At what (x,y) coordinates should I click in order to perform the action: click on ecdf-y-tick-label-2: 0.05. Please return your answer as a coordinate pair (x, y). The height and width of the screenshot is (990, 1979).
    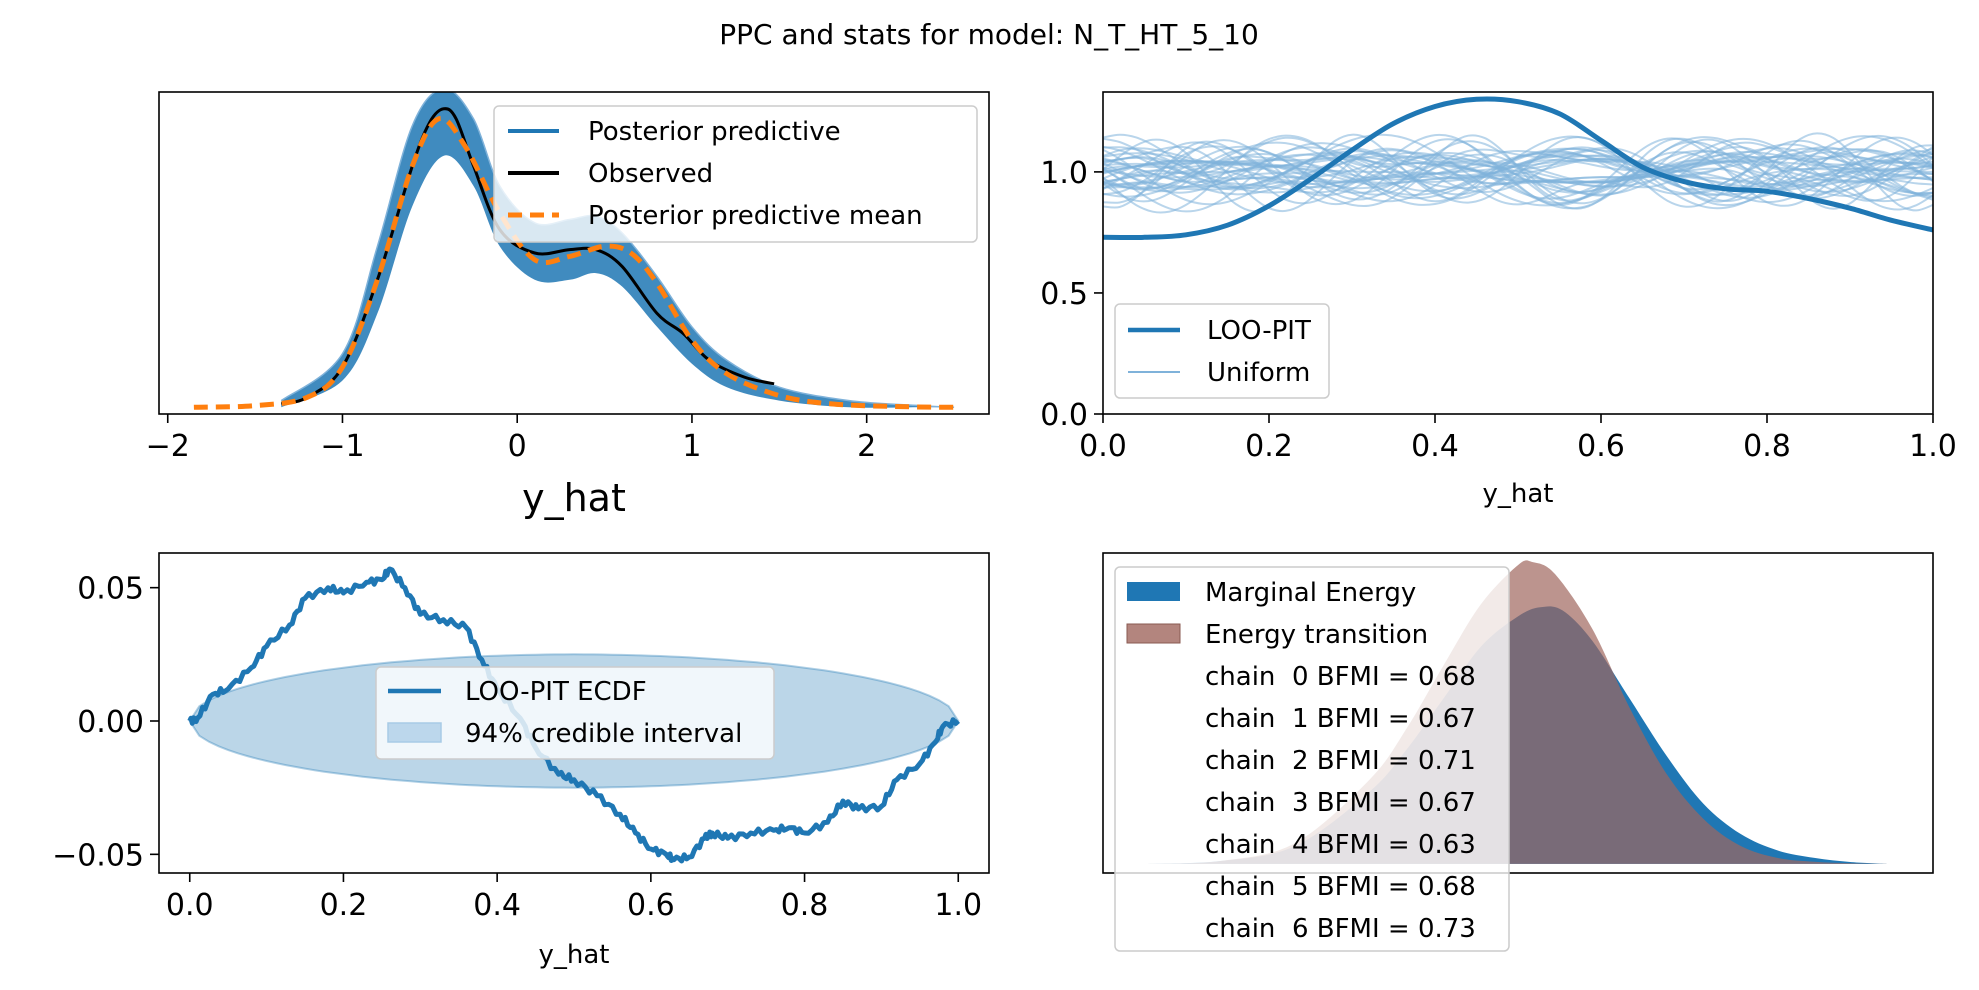
    Looking at the image, I should click on (110, 589).